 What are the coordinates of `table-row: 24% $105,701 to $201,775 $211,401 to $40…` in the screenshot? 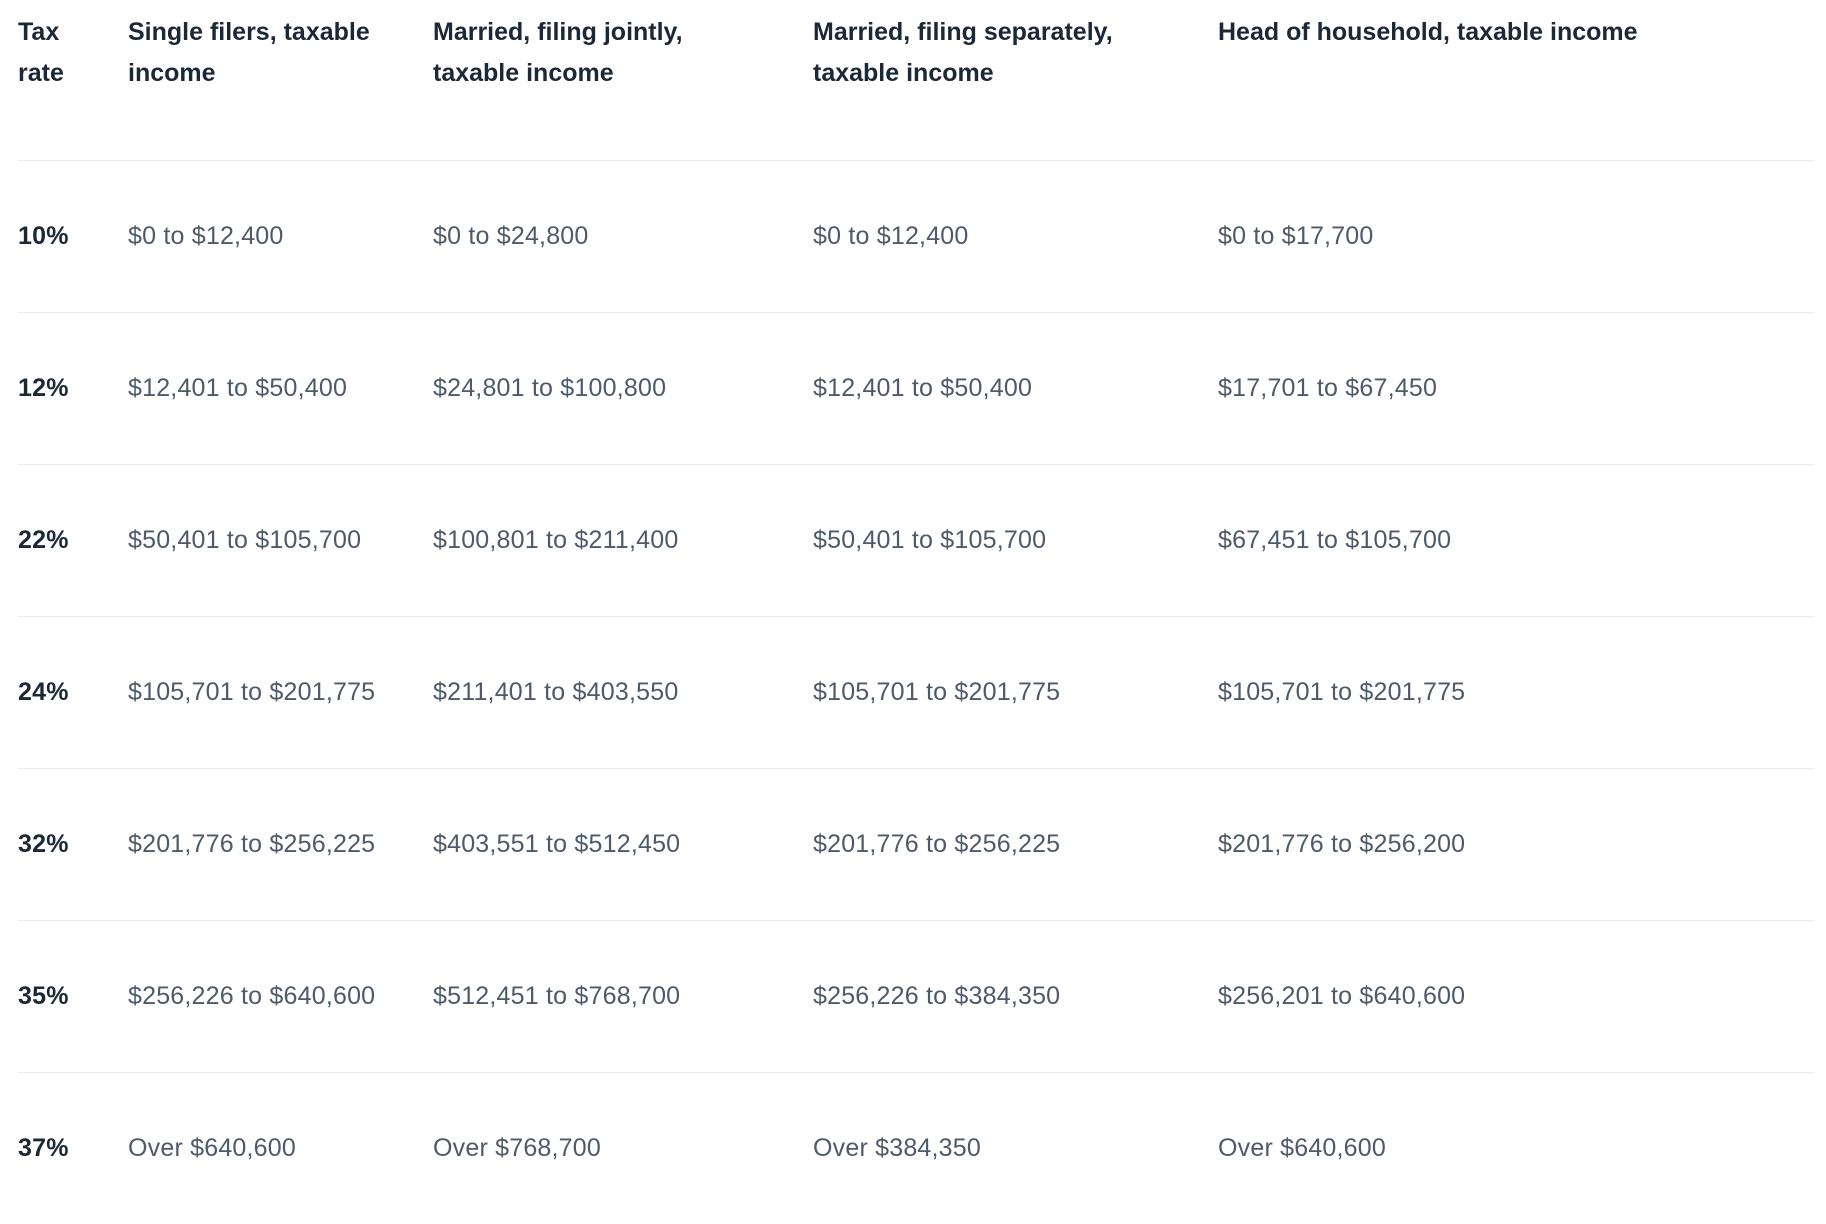 It's located at (916, 691).